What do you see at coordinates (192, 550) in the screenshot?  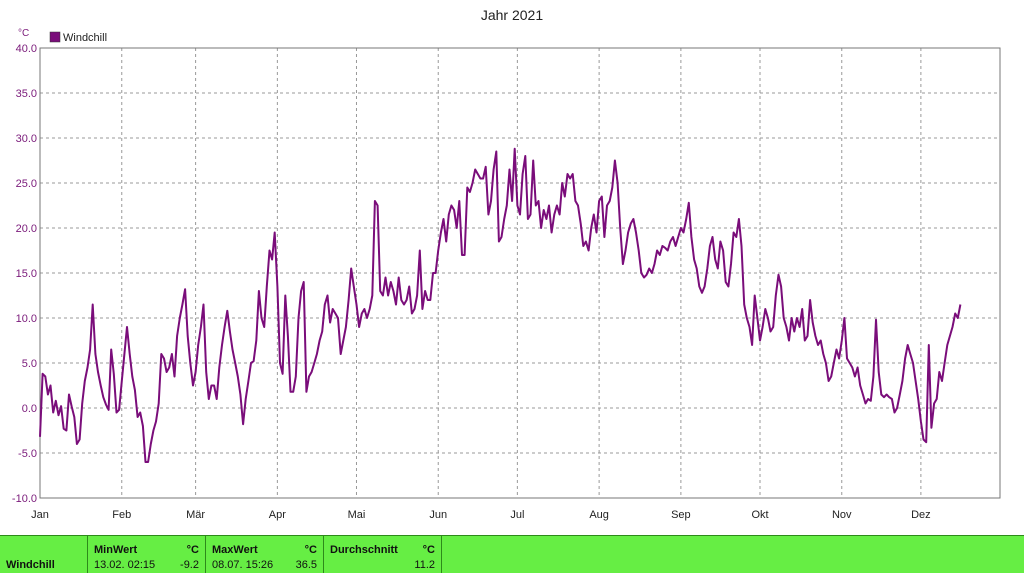 I see `stat-min-unit: °C` at bounding box center [192, 550].